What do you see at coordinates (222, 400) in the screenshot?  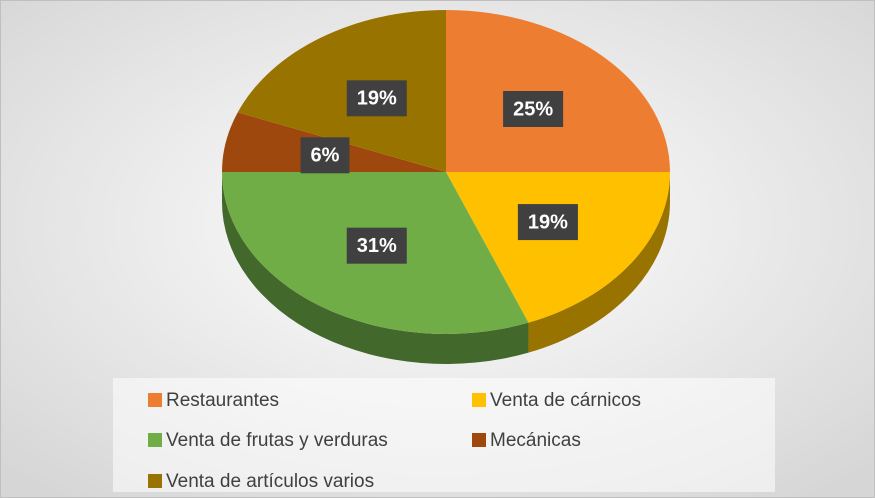 I see `legend-label: Restaurantes` at bounding box center [222, 400].